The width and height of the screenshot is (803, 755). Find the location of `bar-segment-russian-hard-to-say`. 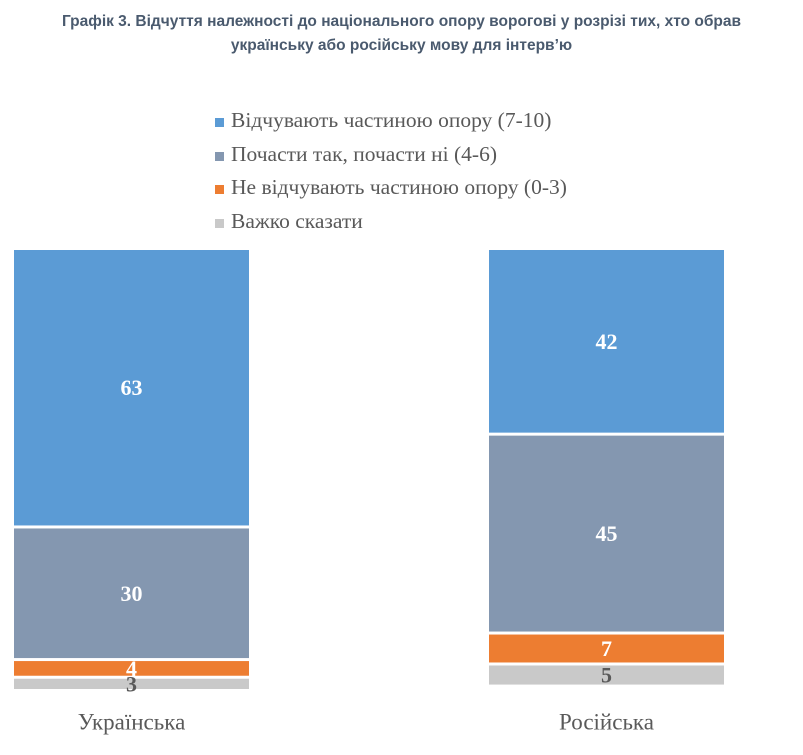

bar-segment-russian-hard-to-say is located at coordinates (606, 675).